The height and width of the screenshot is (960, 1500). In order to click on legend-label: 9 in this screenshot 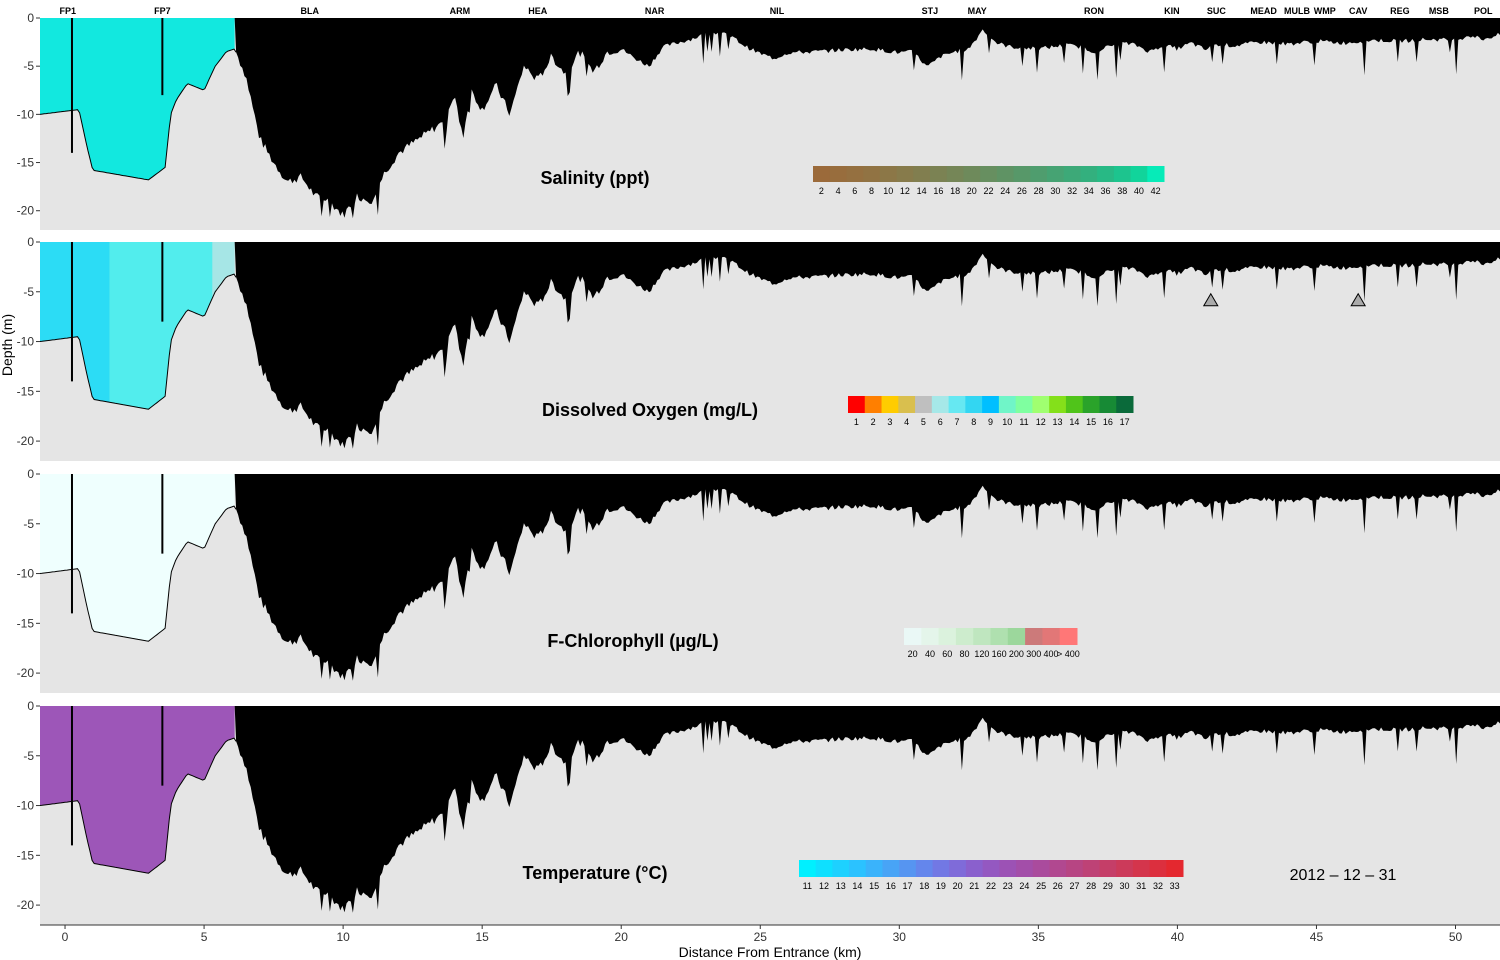, I will do `click(990, 422)`.